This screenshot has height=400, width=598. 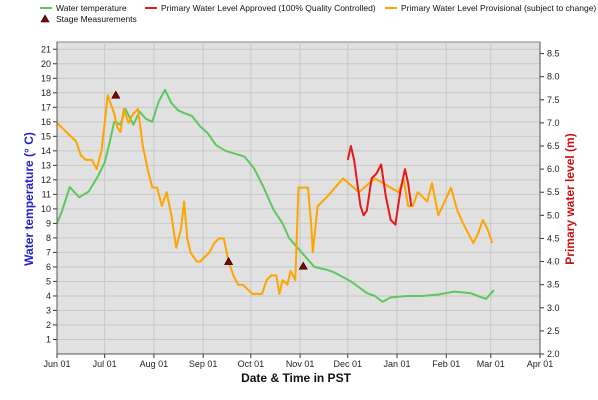 I want to click on y-right-tick-label: 8.0, so click(x=553, y=77).